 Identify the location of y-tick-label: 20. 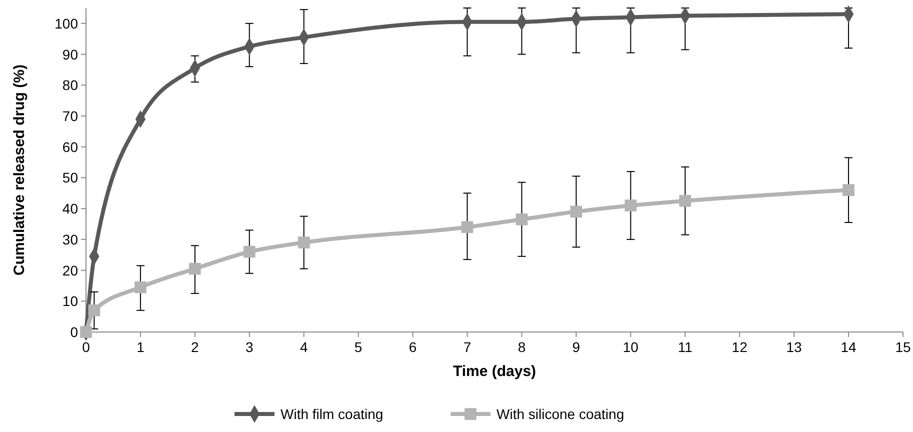
(70, 270).